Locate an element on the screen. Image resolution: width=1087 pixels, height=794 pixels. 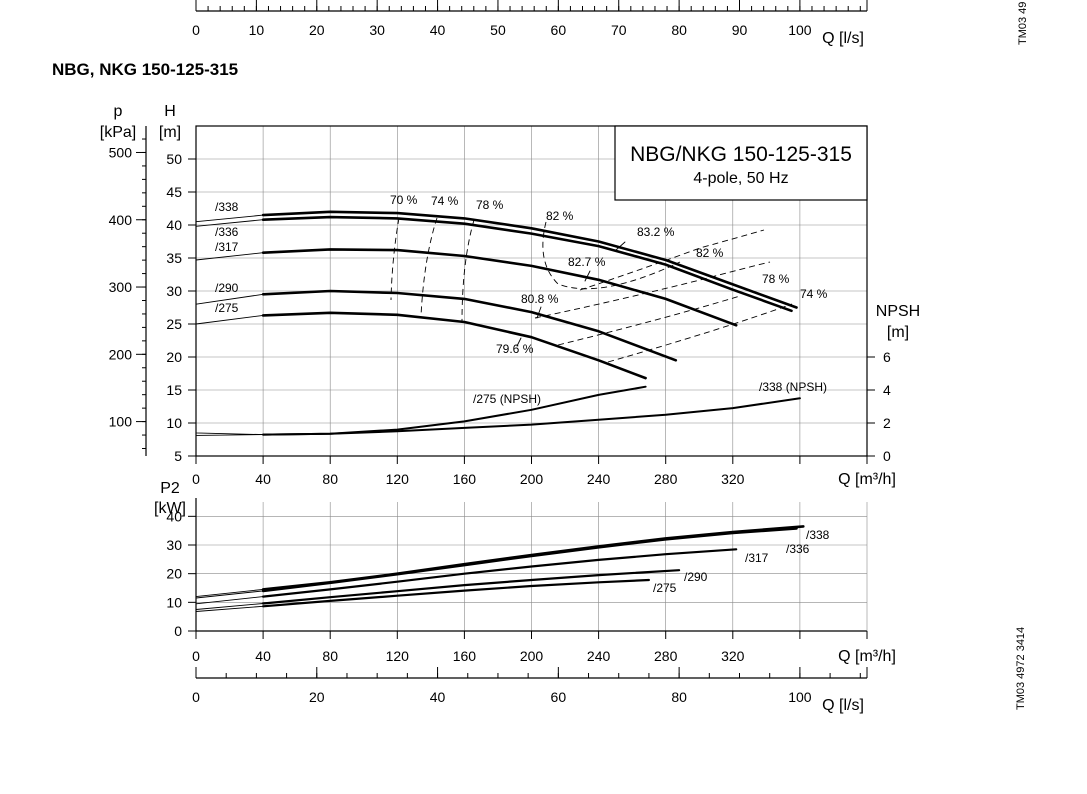
bottom-ls-axis-tick-label: 40 is located at coordinates (438, 697).